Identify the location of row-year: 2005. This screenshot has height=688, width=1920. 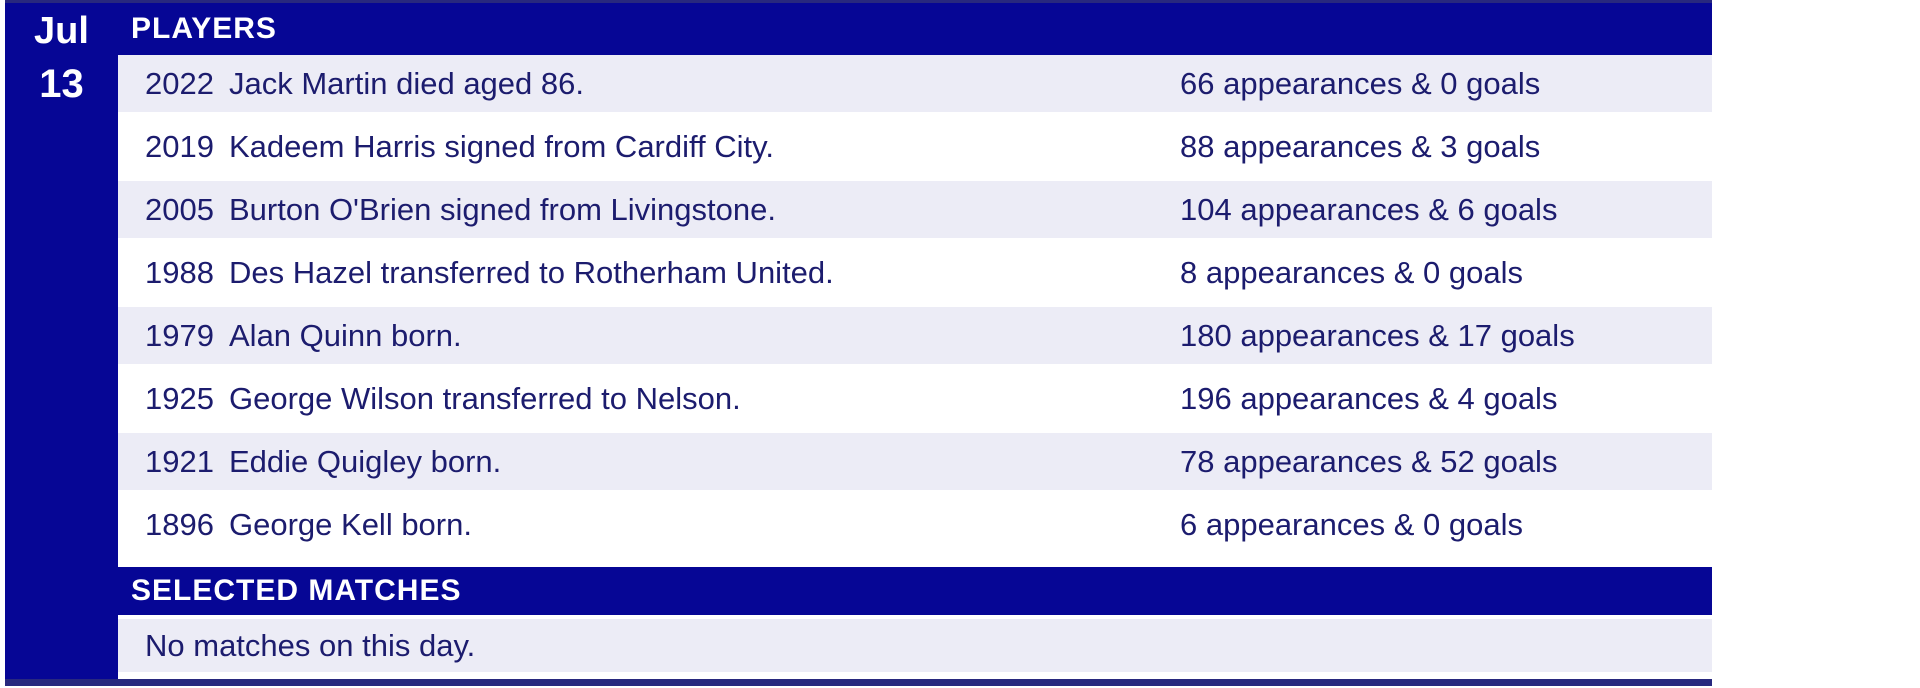
(179, 209).